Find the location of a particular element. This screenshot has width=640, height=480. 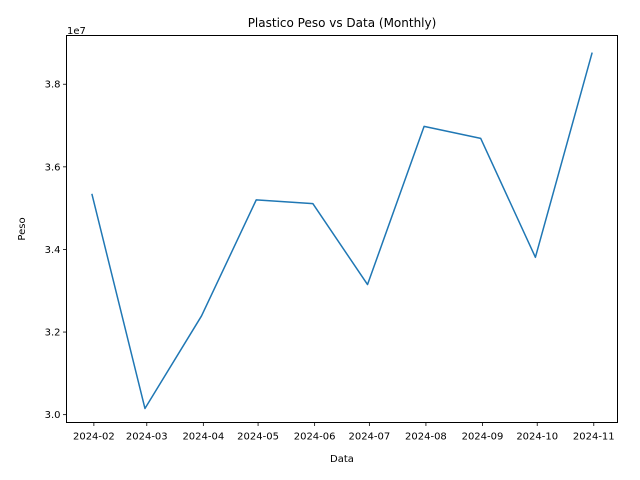

x-tick-label: 2024-02 is located at coordinates (94, 437).